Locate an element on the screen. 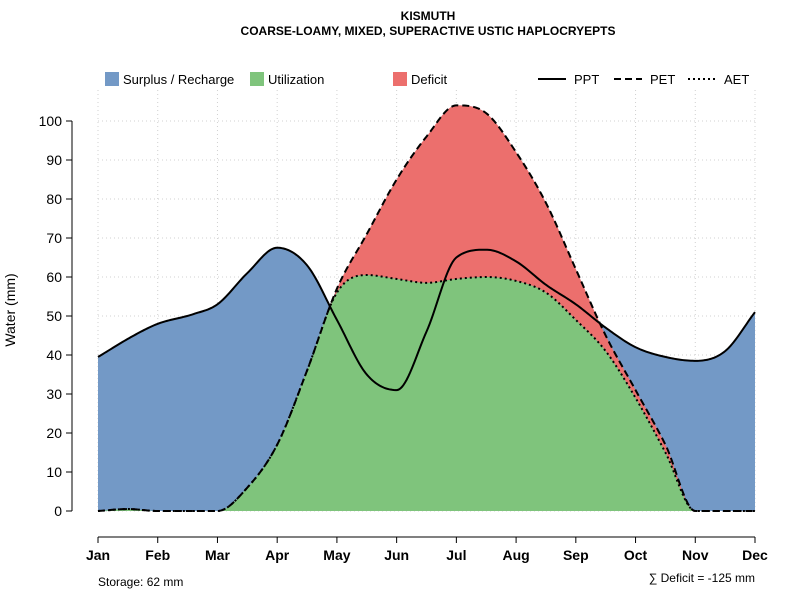 The image size is (800, 600). legend-label: PET is located at coordinates (662, 79).